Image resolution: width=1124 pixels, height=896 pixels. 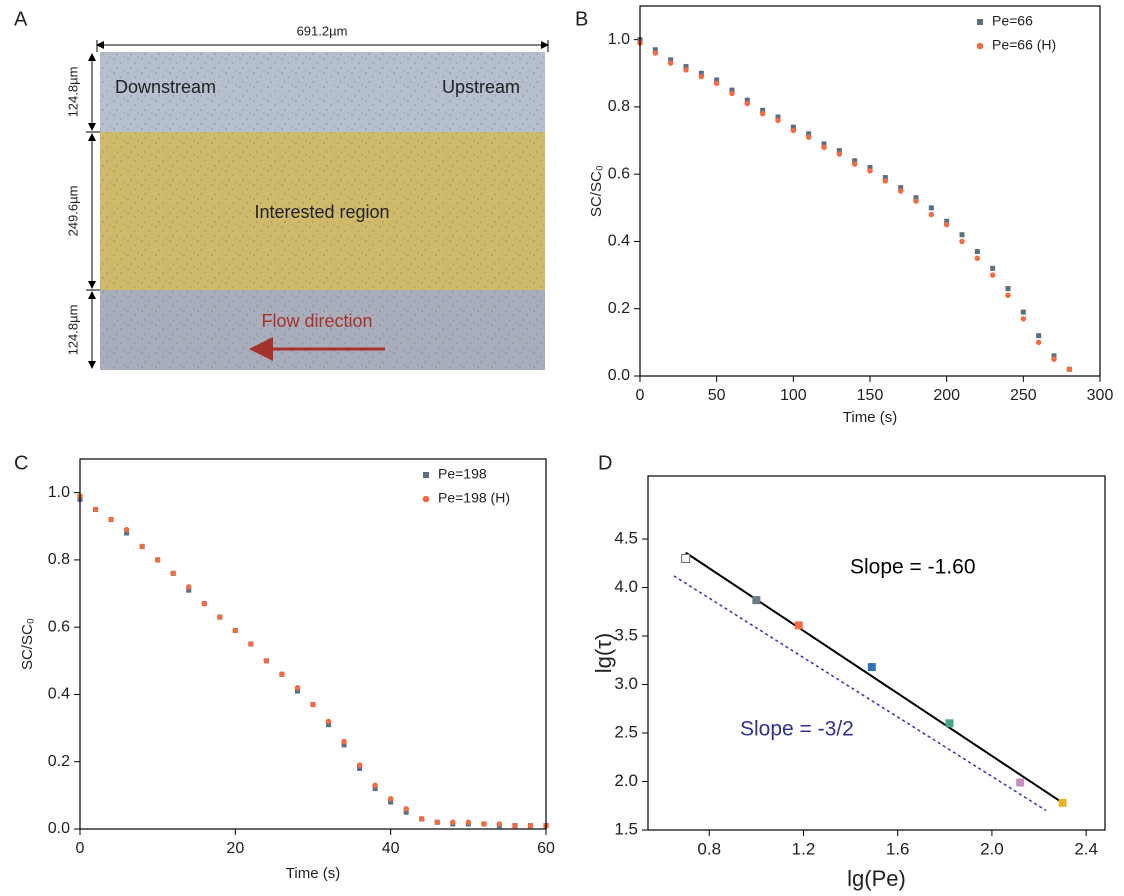 What do you see at coordinates (626, 683) in the screenshot?
I see `y-tick-label: 3.0` at bounding box center [626, 683].